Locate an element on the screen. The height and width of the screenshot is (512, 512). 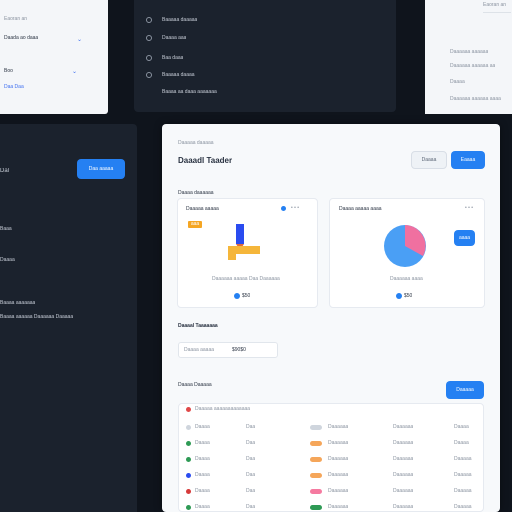
tag-badge: aaa is located at coordinates (195, 224).